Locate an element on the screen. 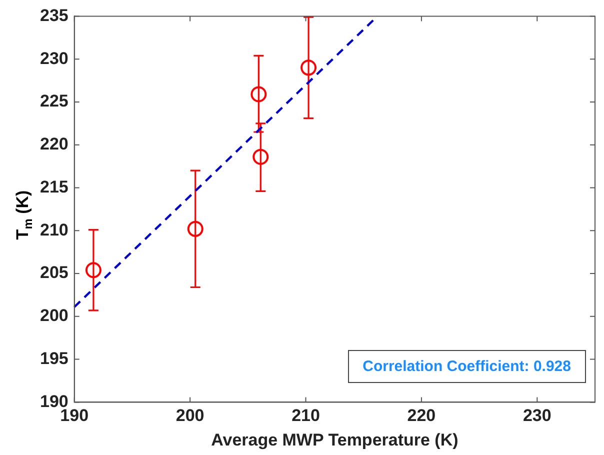 This screenshot has height=455, width=604. y-tick-label: 225 is located at coordinates (54, 101).